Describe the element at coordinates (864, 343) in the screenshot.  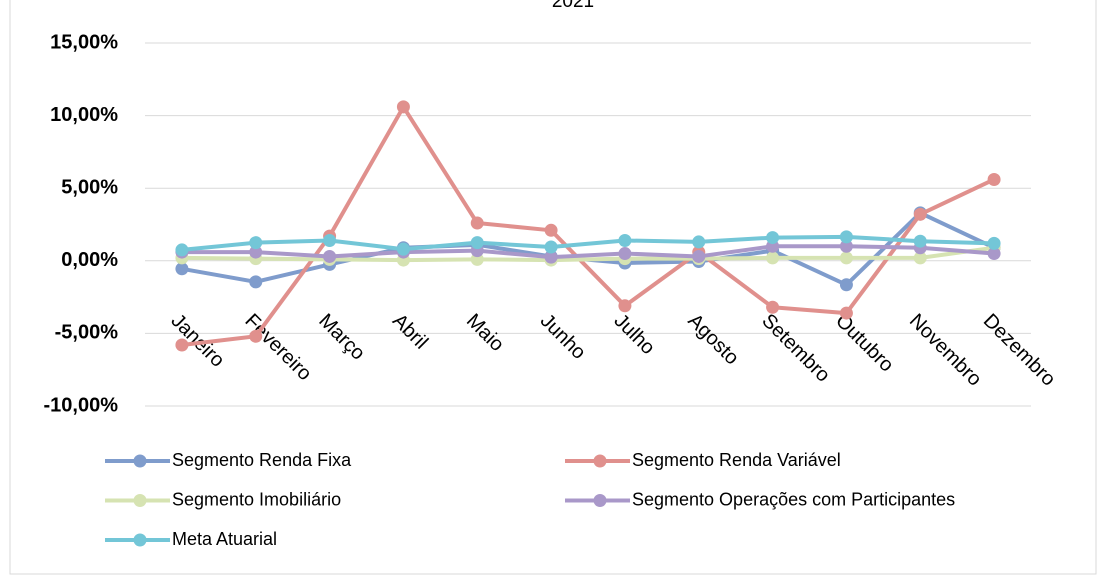
I see `x-tick-label: Outubro` at that location.